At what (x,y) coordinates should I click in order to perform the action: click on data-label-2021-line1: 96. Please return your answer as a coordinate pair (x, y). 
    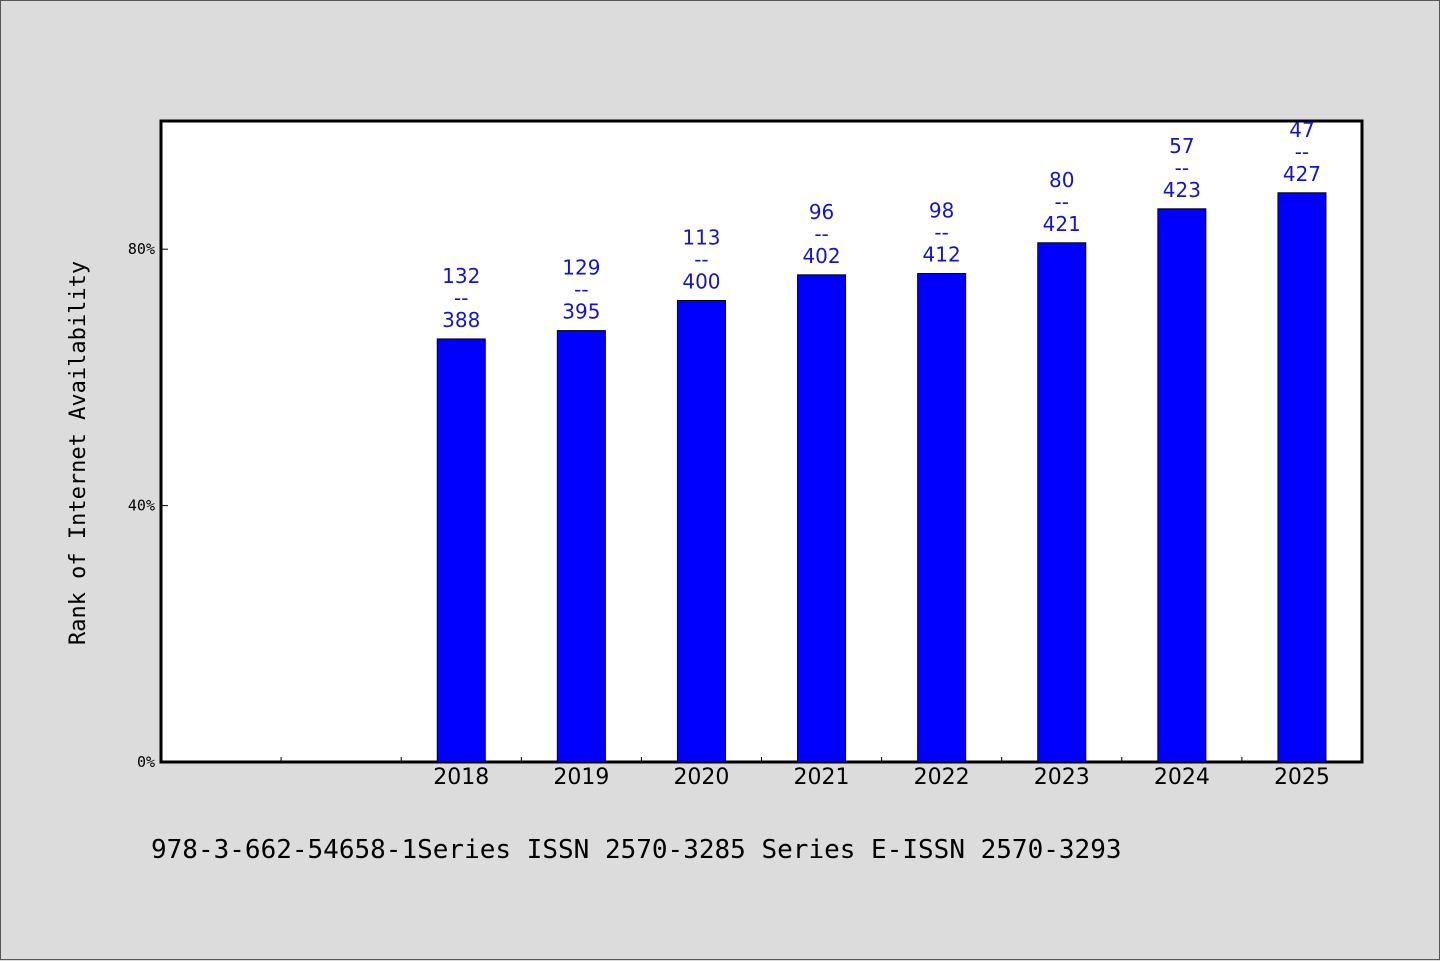
    Looking at the image, I should click on (821, 212).